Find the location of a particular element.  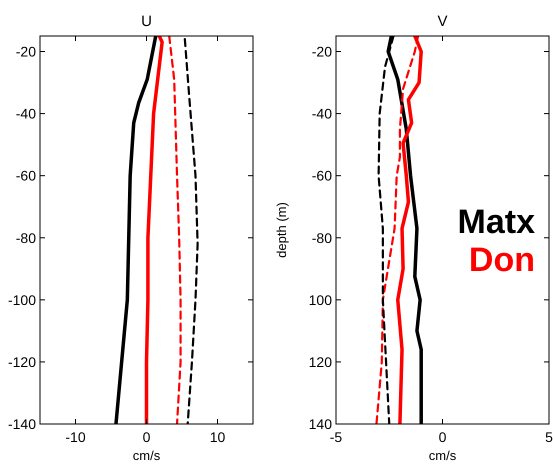

y-tick-label: -120 is located at coordinates (22, 362).